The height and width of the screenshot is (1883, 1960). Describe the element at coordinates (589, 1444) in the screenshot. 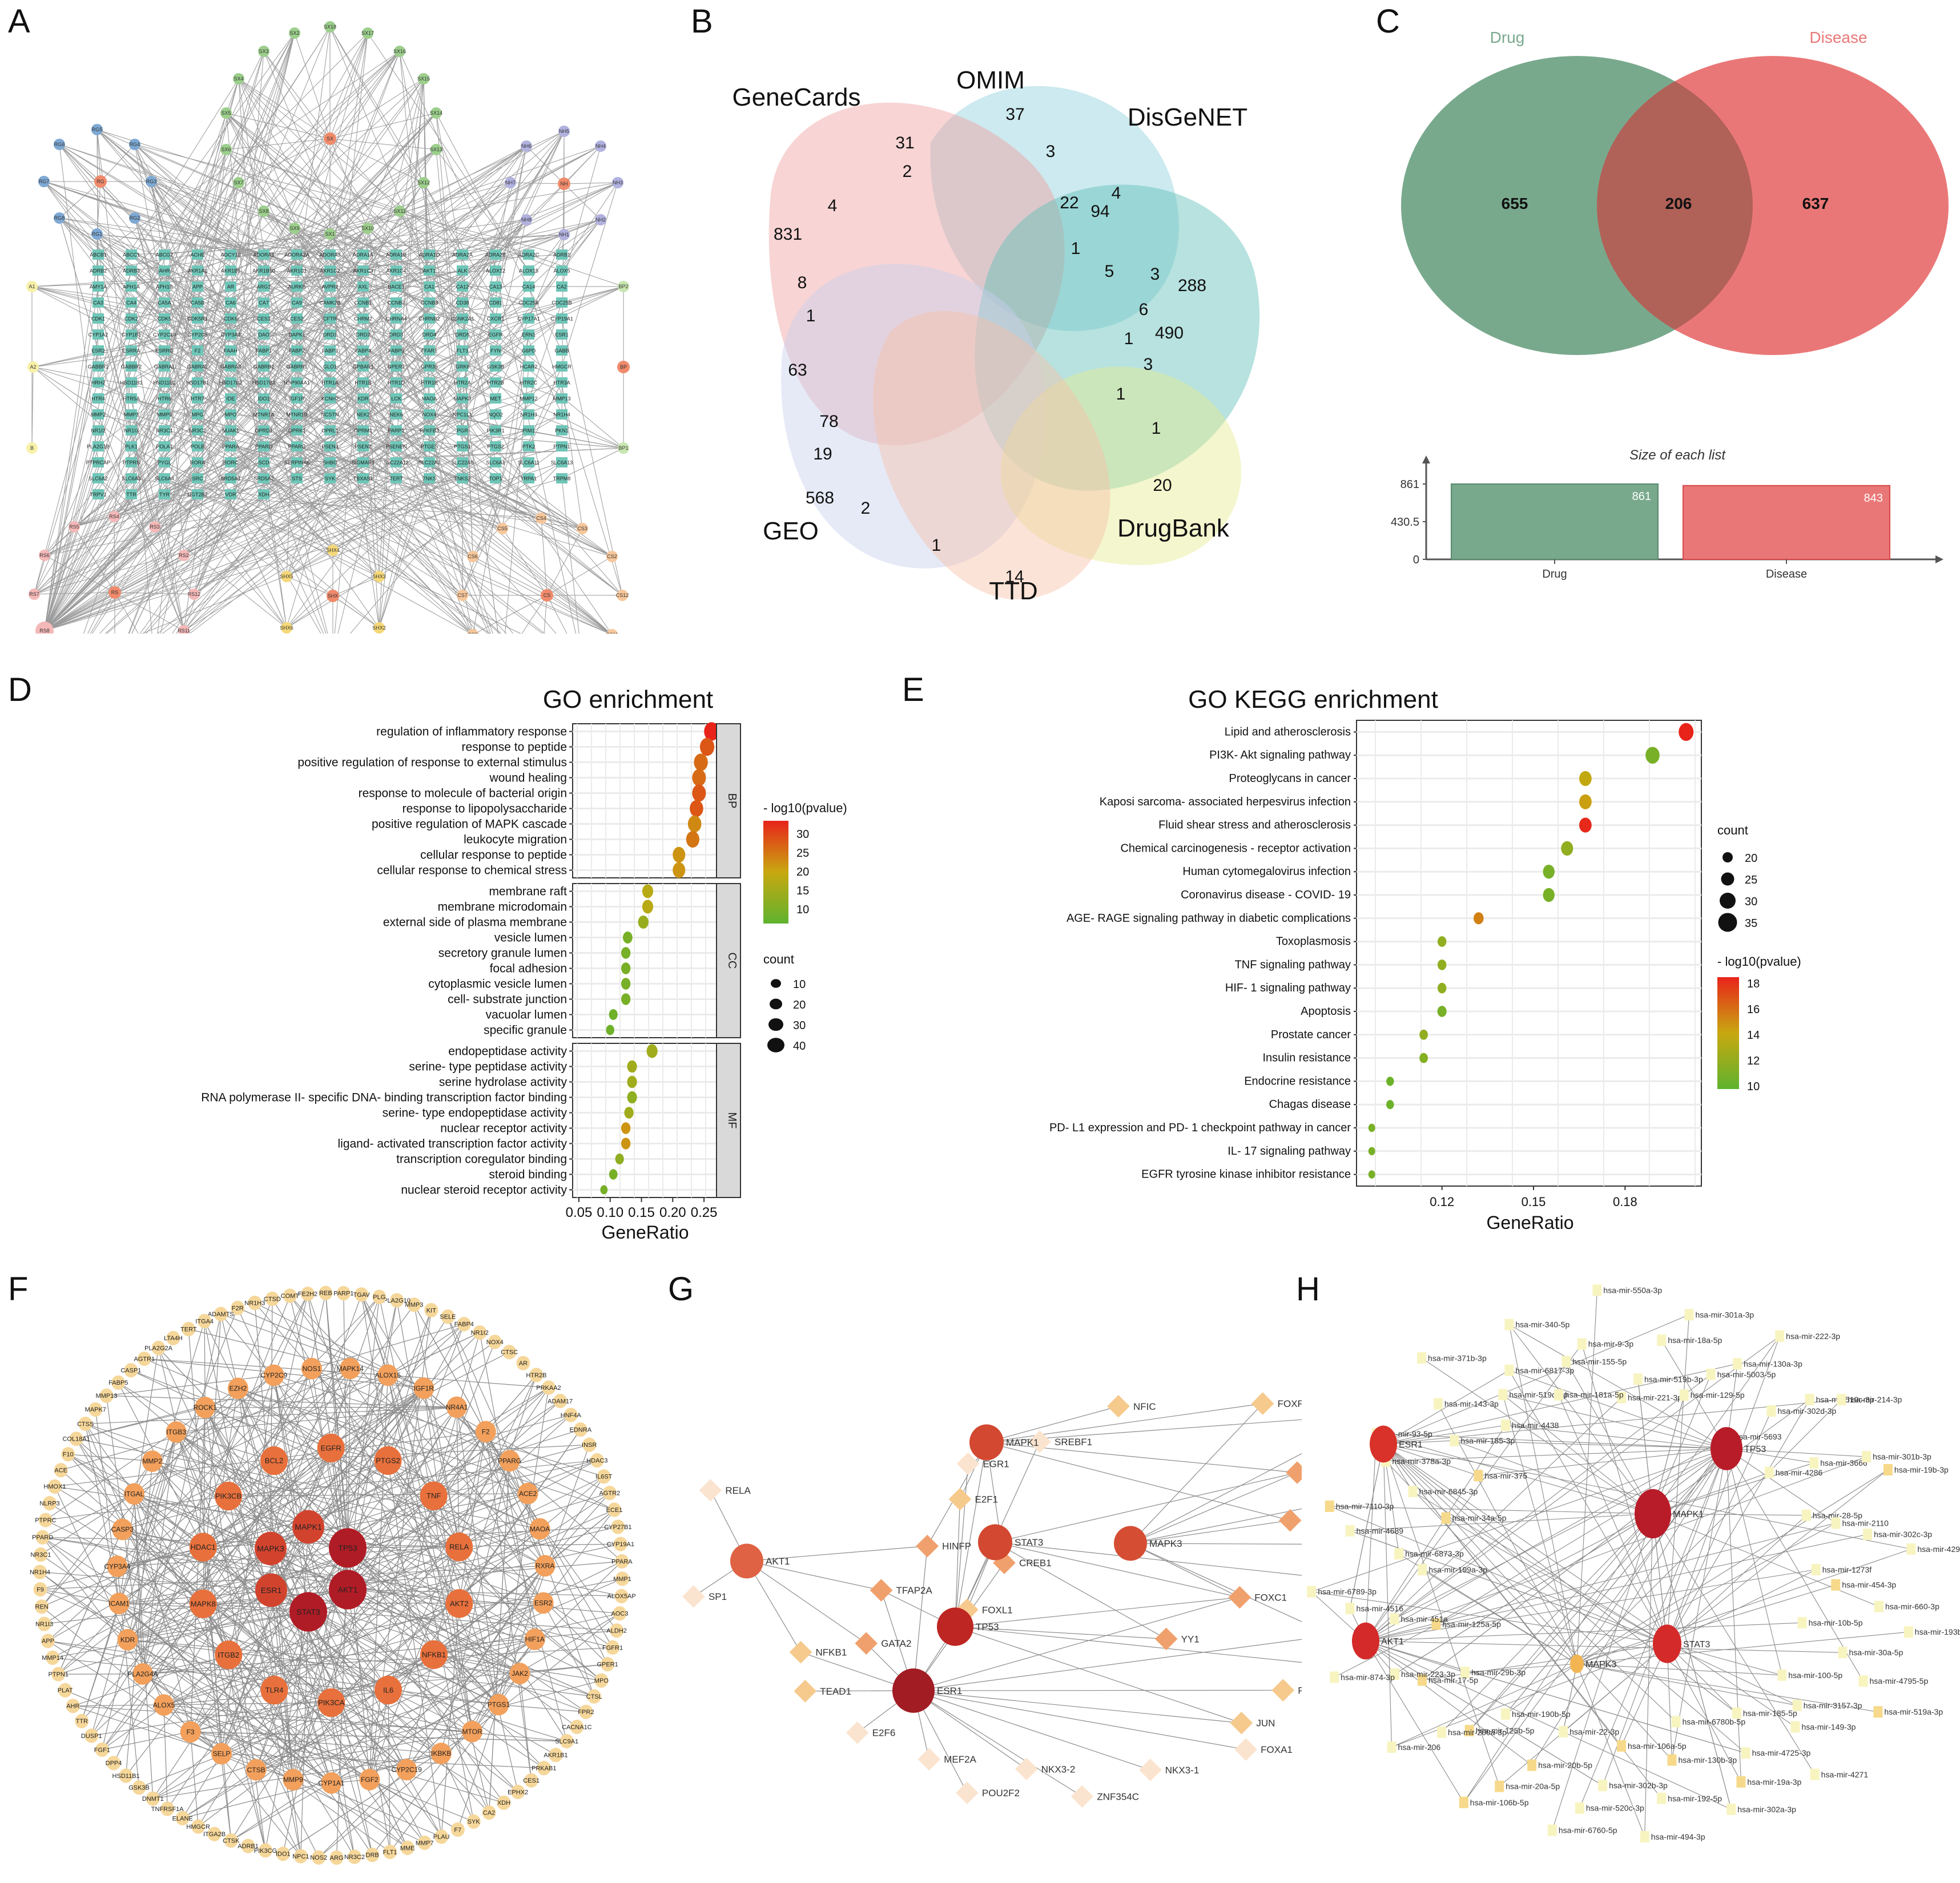

I see `gene-node: INSR` at that location.